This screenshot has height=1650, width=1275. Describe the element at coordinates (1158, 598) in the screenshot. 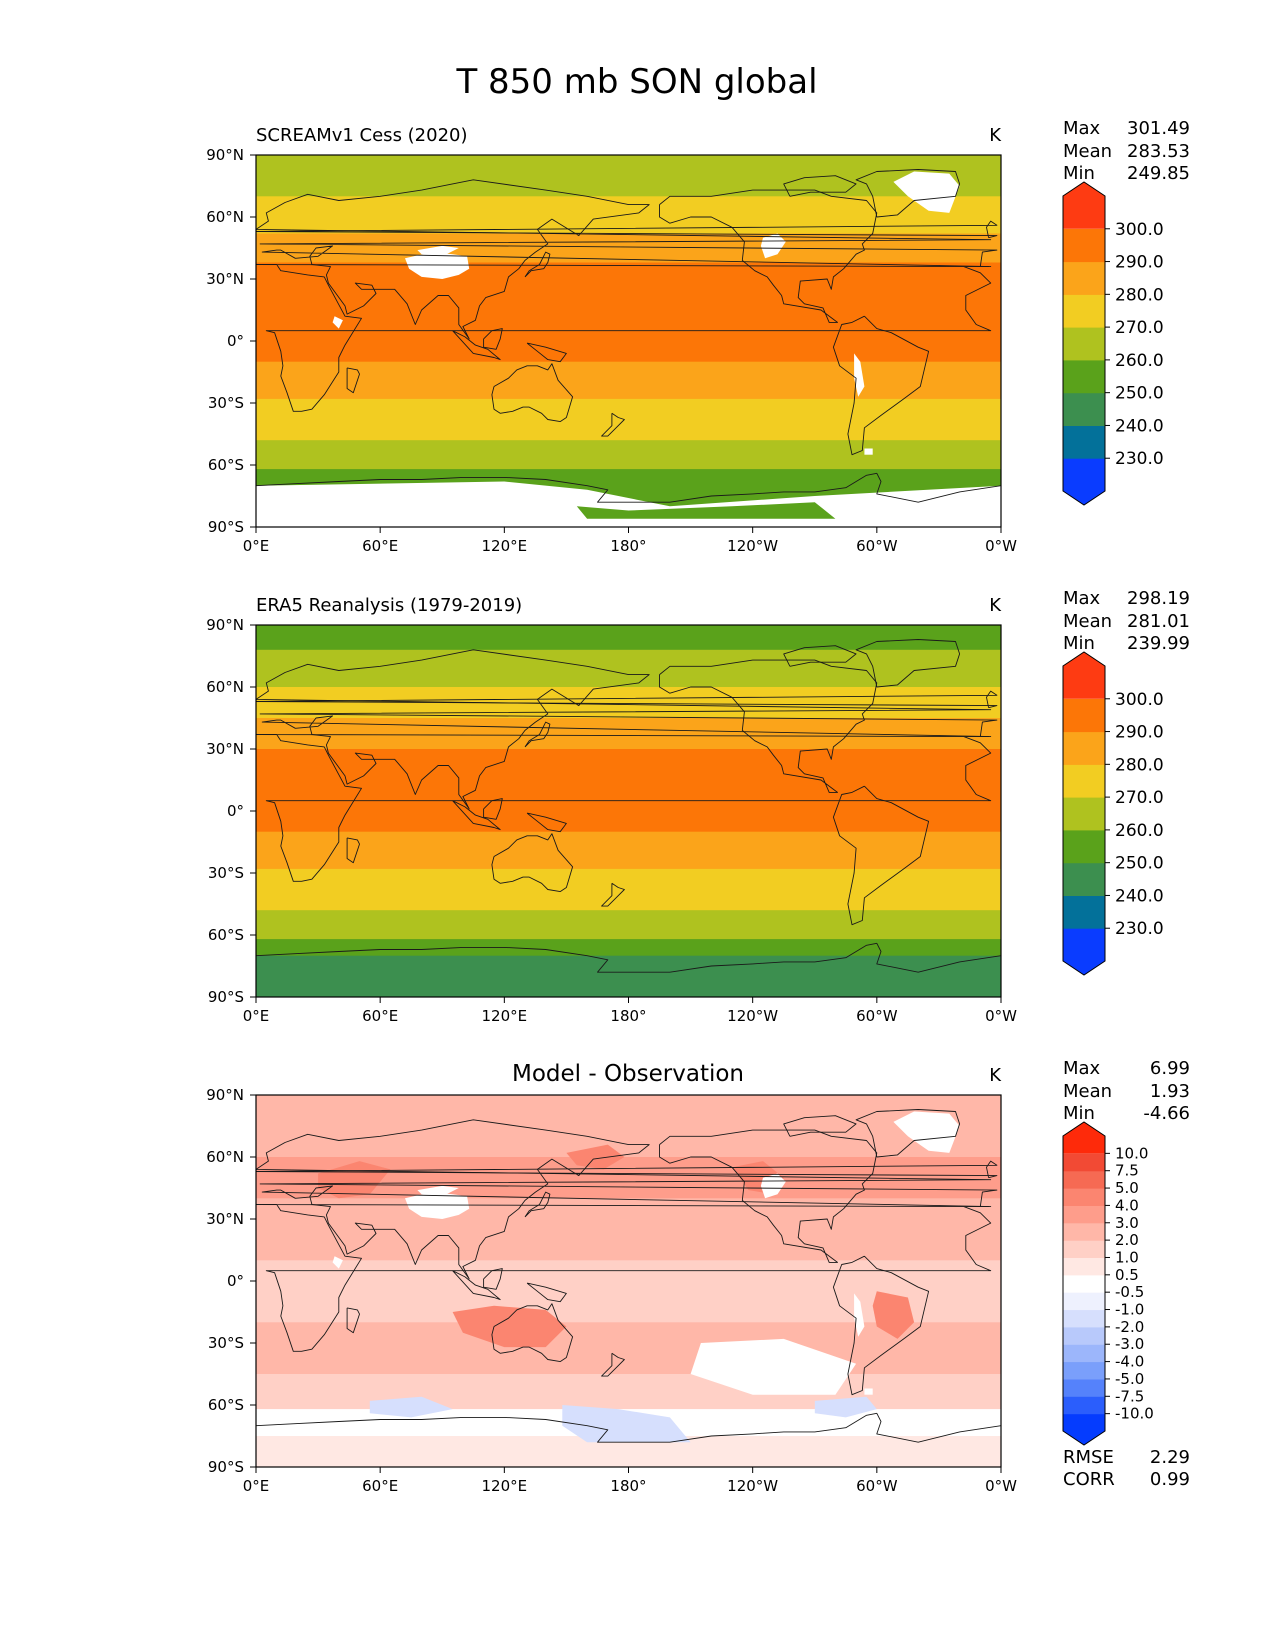

I see `stat-value-max: 298.19` at that location.